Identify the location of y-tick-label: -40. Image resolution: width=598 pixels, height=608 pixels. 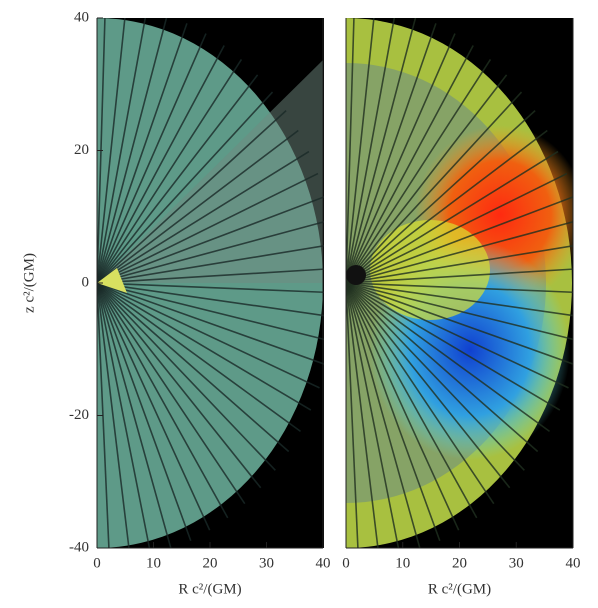
(79, 547).